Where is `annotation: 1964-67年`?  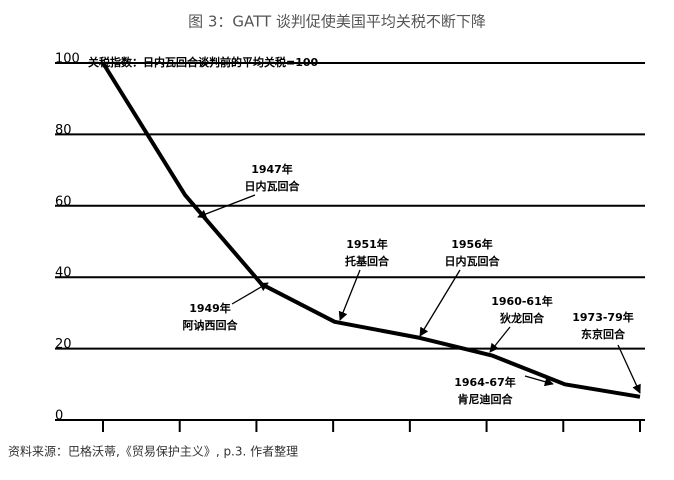
annotation: 1964-67年 is located at coordinates (485, 382).